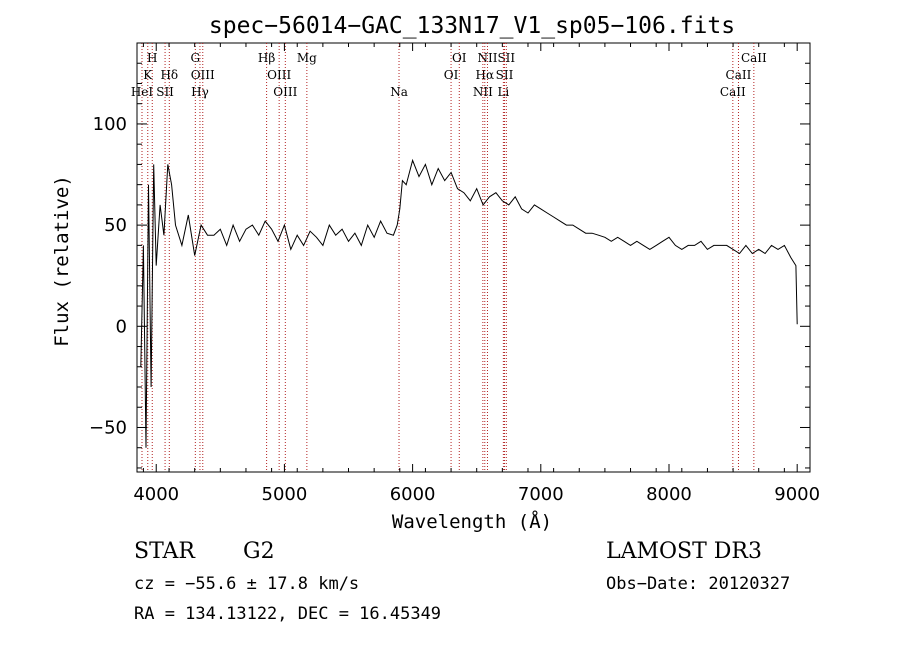 This screenshot has width=900, height=649. I want to click on chart-title: spec−56014−GAC_133N17_V1_sp05−106.fits, so click(472, 26).